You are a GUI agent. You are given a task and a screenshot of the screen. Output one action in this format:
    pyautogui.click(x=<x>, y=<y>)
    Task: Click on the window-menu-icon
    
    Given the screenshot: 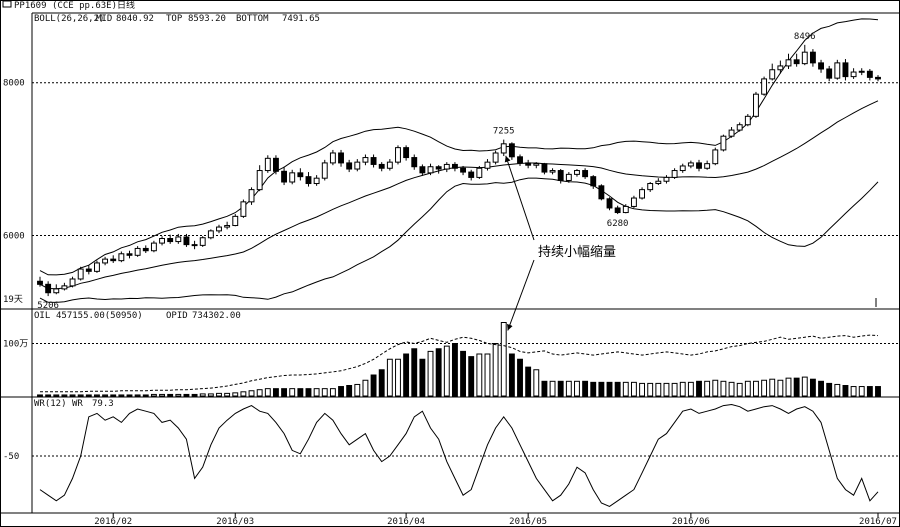 What is the action you would take?
    pyautogui.click(x=7, y=4)
    